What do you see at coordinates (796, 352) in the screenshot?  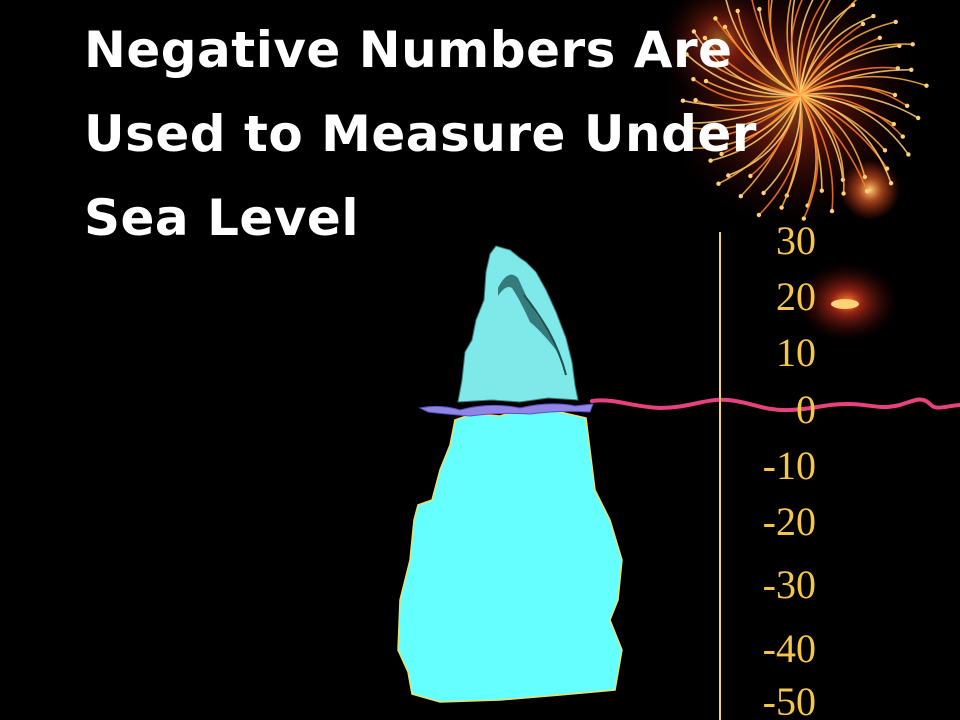 I see `scale-label-10: 10` at bounding box center [796, 352].